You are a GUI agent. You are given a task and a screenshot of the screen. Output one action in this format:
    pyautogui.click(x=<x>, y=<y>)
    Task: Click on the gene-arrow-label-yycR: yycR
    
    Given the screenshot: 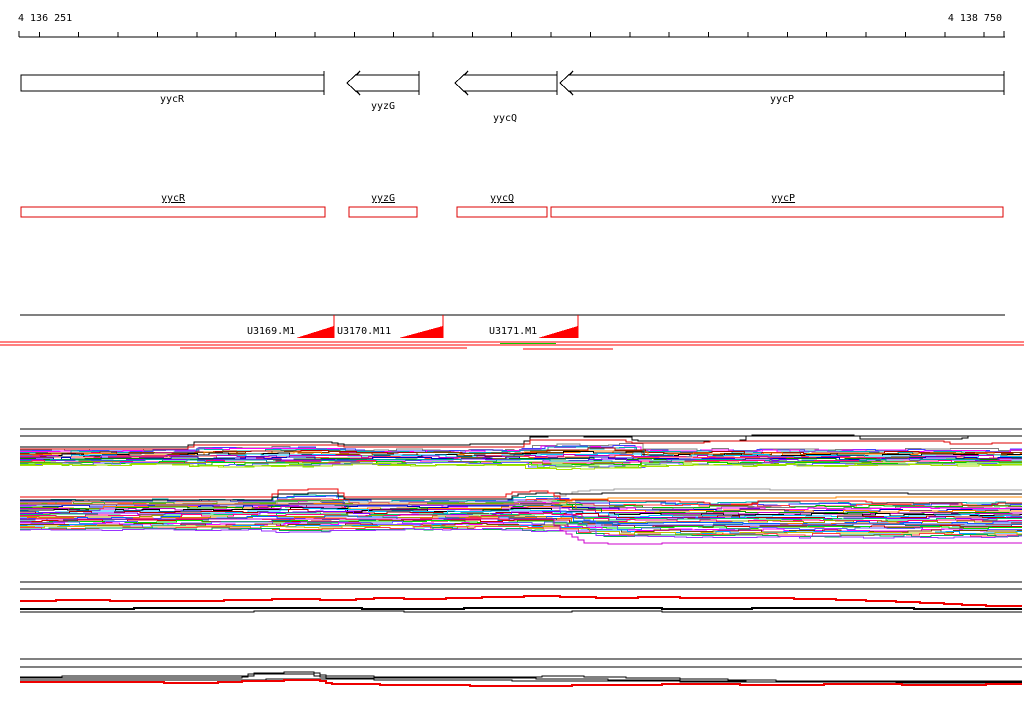 What is the action you would take?
    pyautogui.click(x=172, y=99)
    